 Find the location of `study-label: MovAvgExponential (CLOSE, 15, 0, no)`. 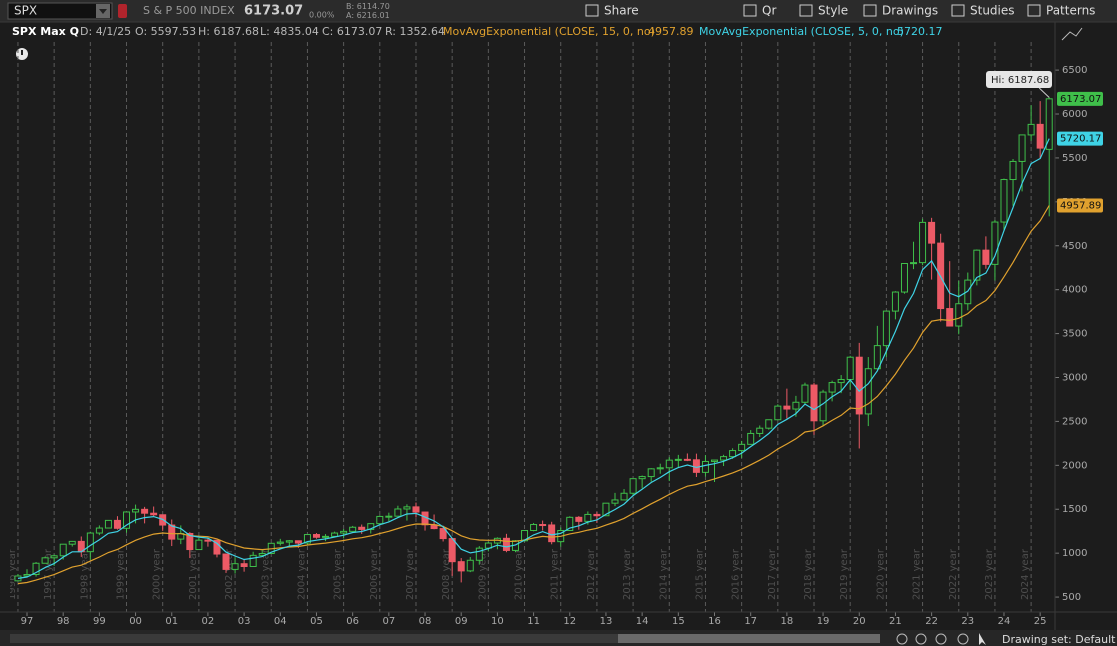

study-label: MovAvgExponential (CLOSE, 15, 0, no) is located at coordinates (549, 31).